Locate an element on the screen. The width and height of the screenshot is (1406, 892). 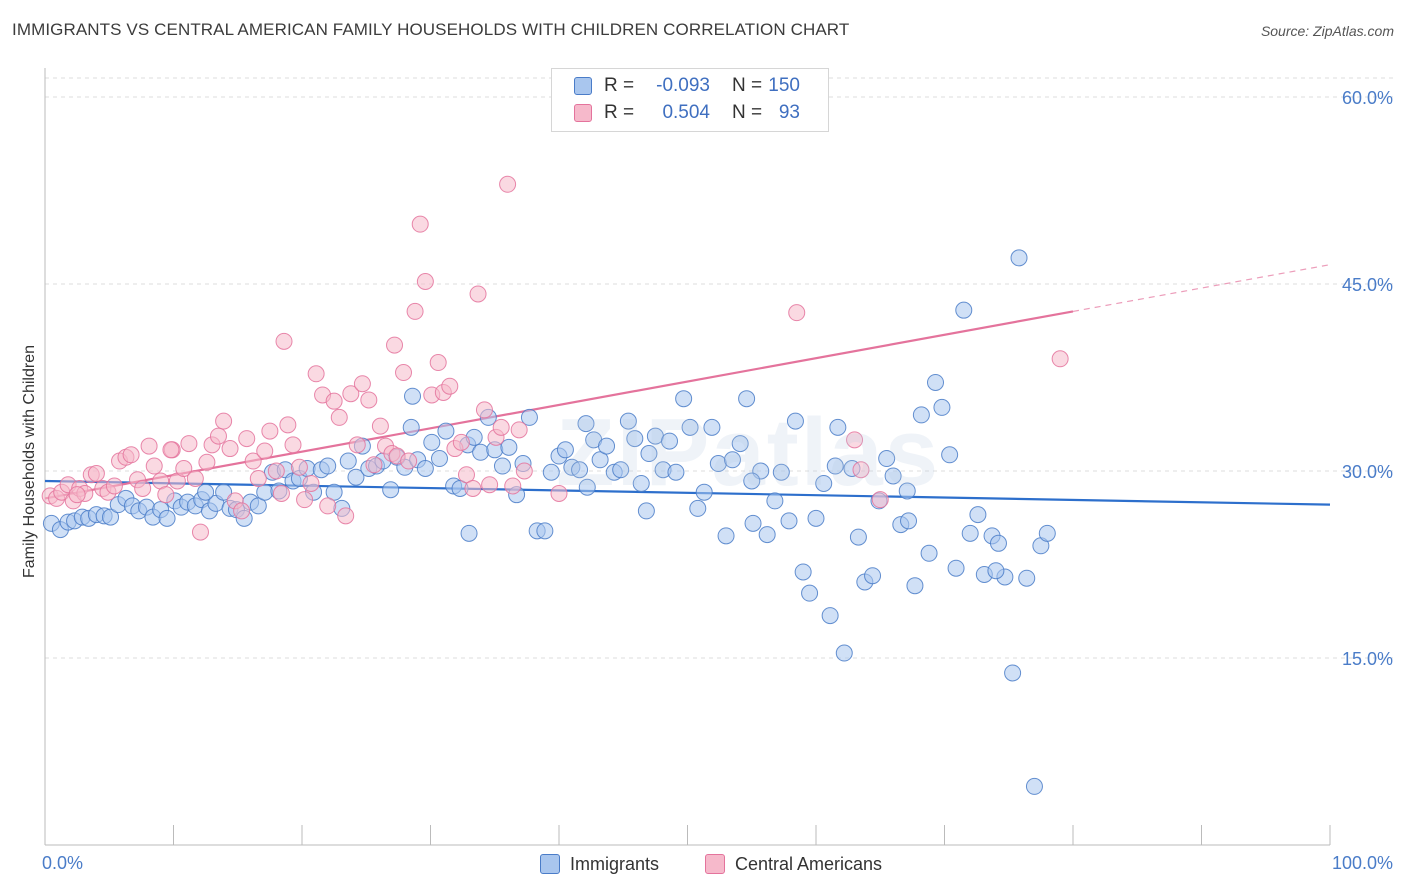
legend-r-value: 0.504 is located at coordinates (686, 112).